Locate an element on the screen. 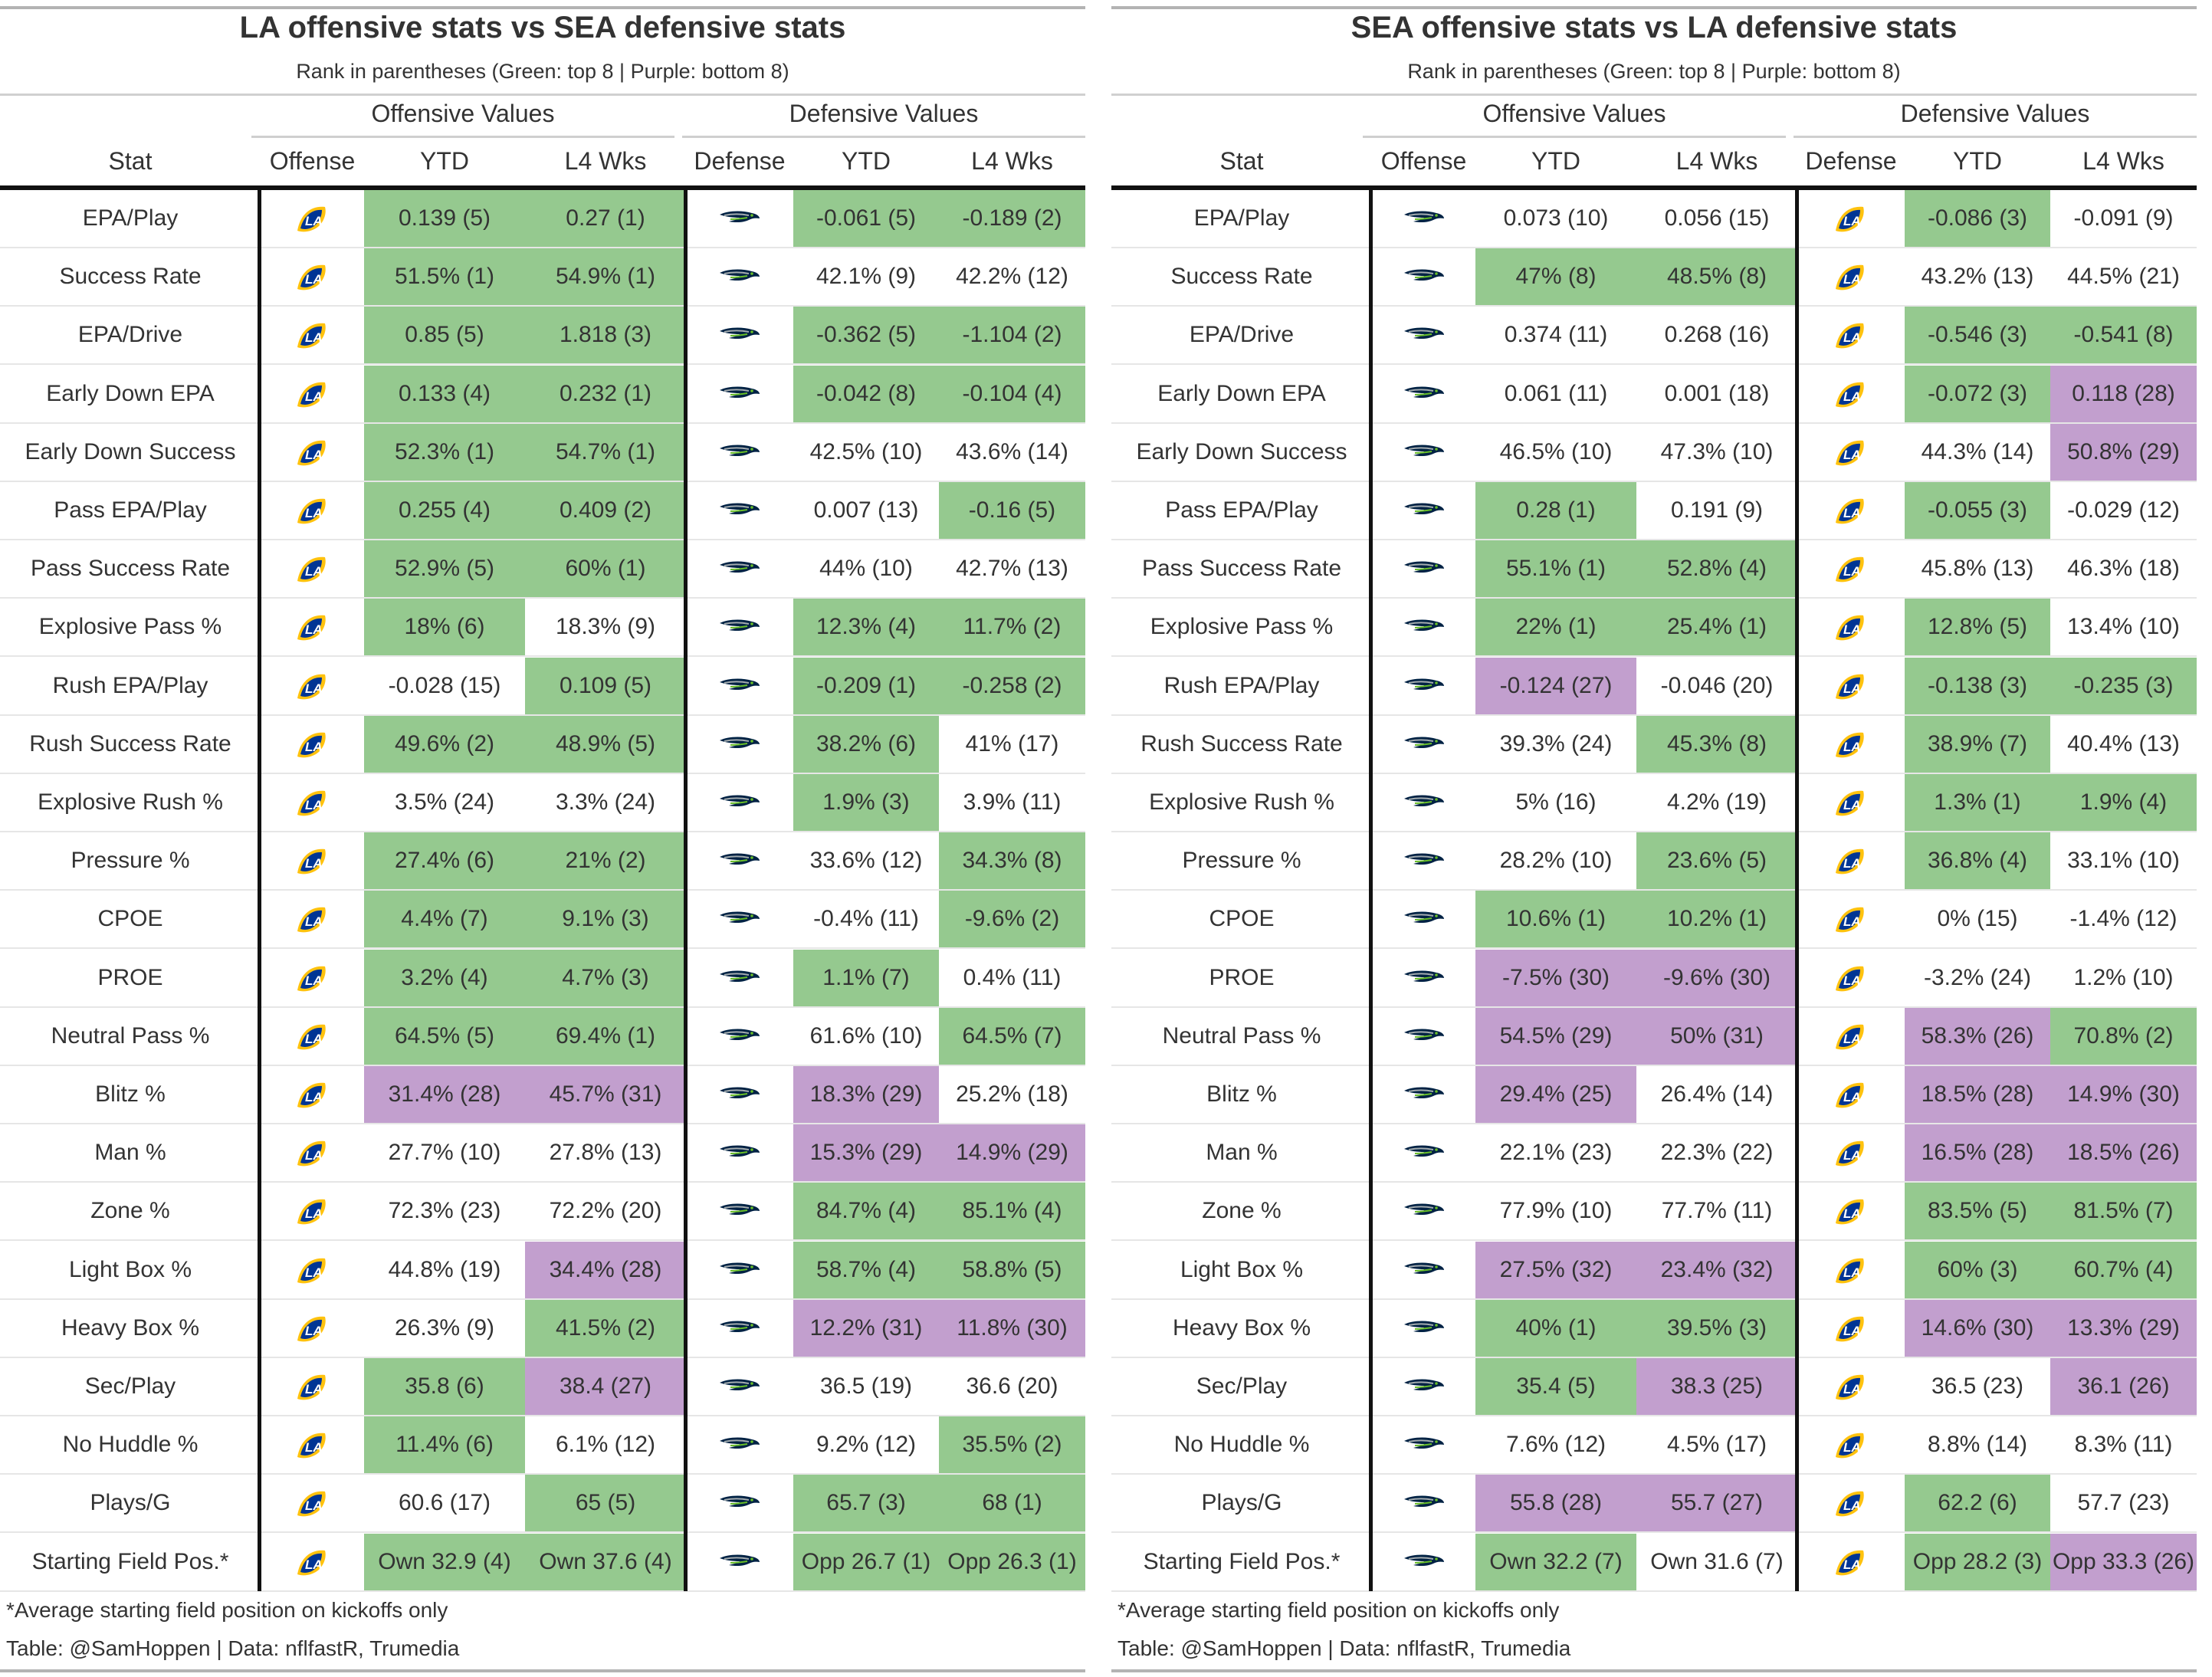  off-ytd-cell: 7.6% (12) is located at coordinates (1555, 1445).